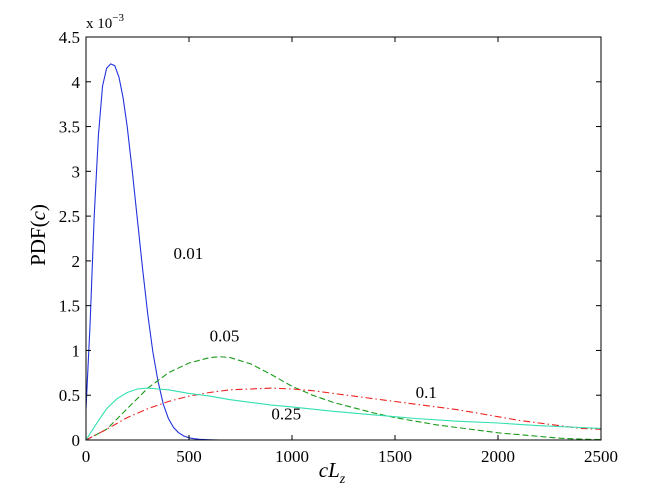 The width and height of the screenshot is (664, 498). What do you see at coordinates (395, 456) in the screenshot?
I see `x-tick-label-3: 1500` at bounding box center [395, 456].